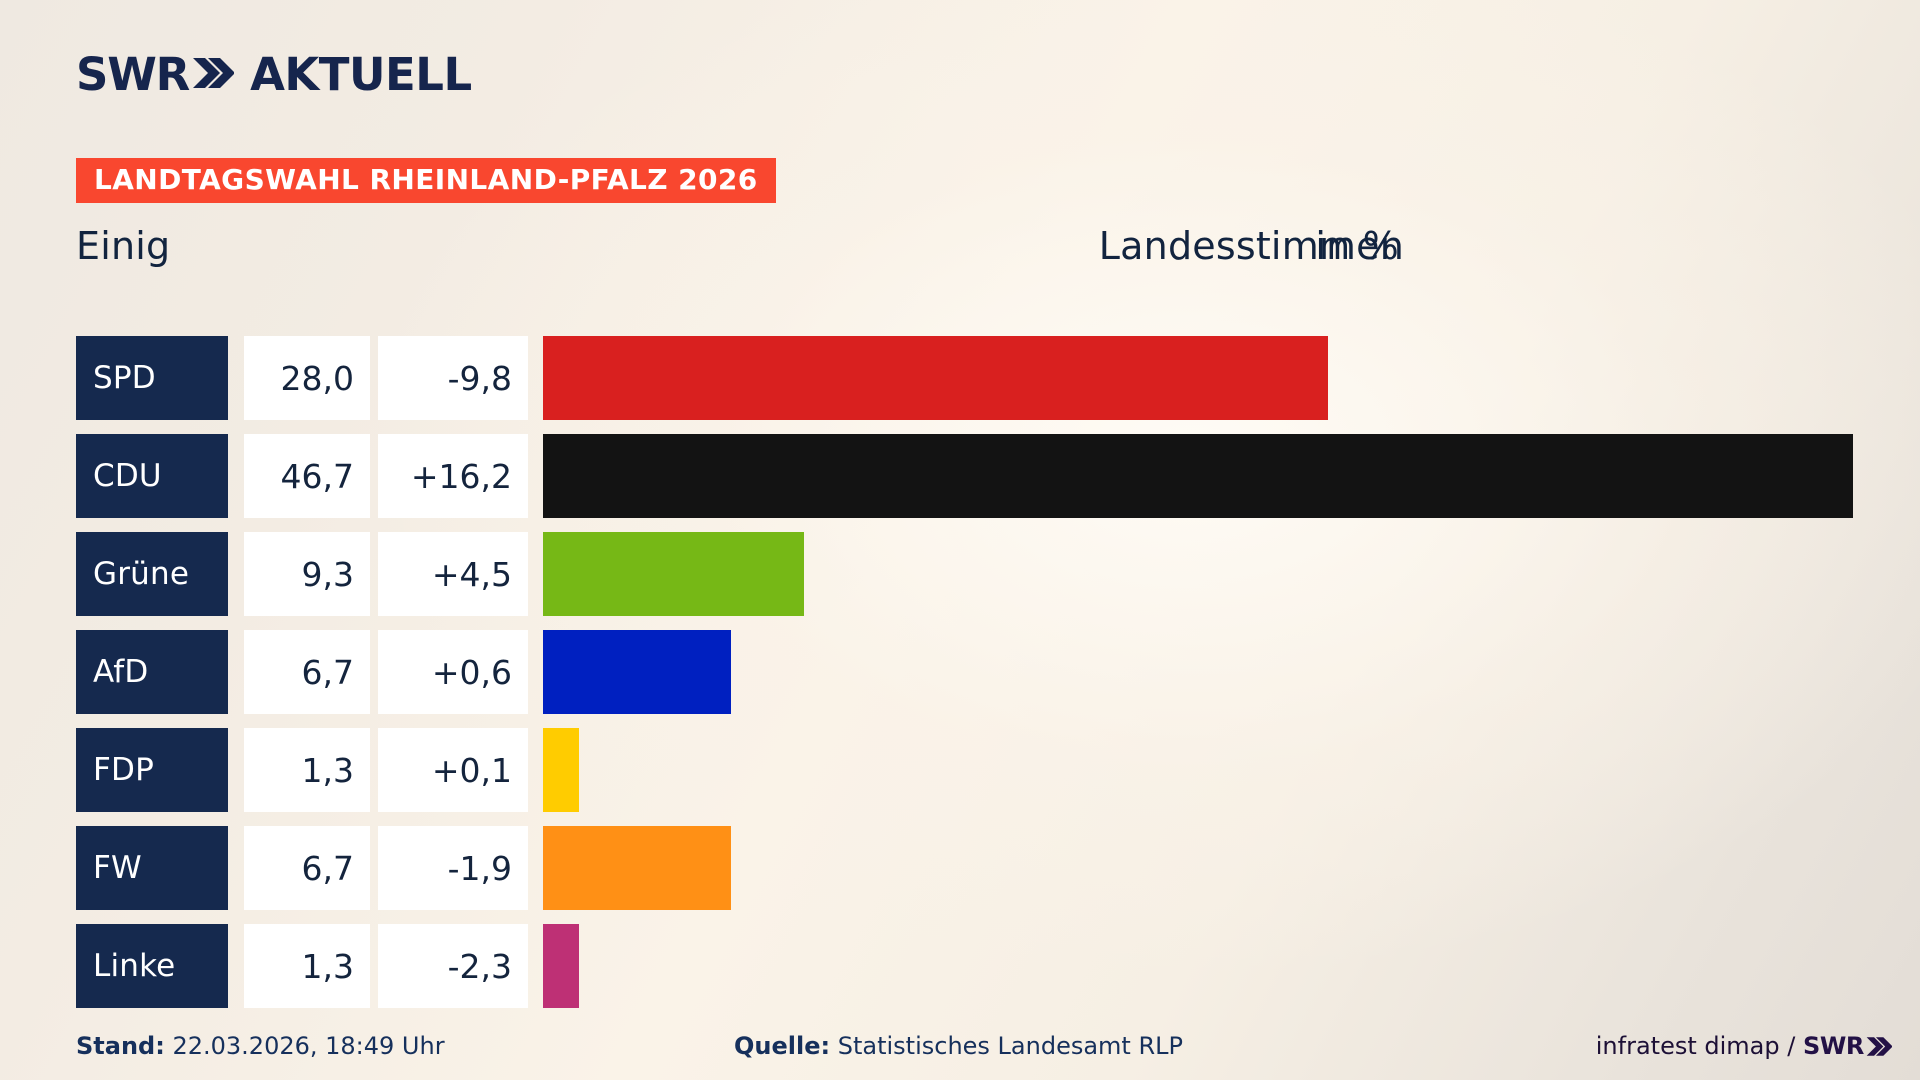 The height and width of the screenshot is (1080, 1920). Describe the element at coordinates (307, 378) in the screenshot. I see `party-share-cell: 28,0` at that location.